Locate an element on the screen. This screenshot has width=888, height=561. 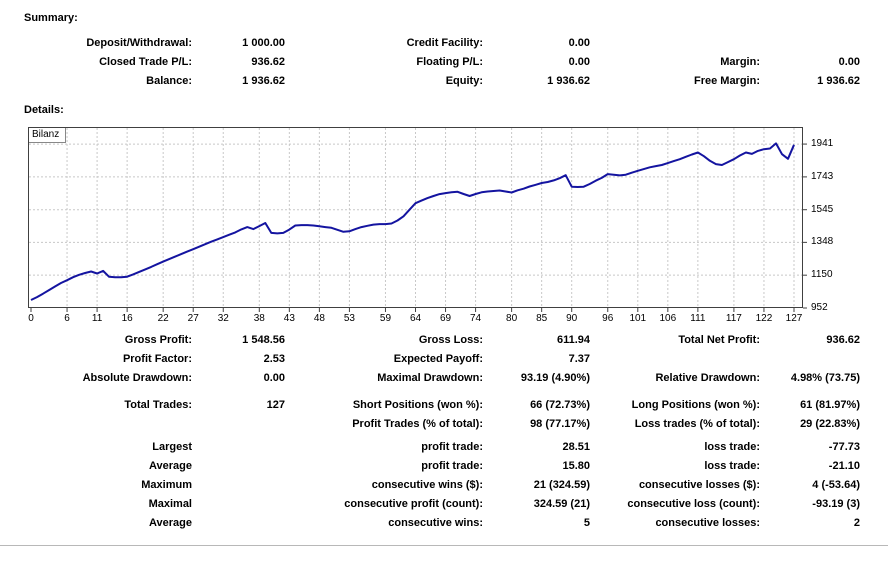
summary-label: Equity: is located at coordinates (464, 80).